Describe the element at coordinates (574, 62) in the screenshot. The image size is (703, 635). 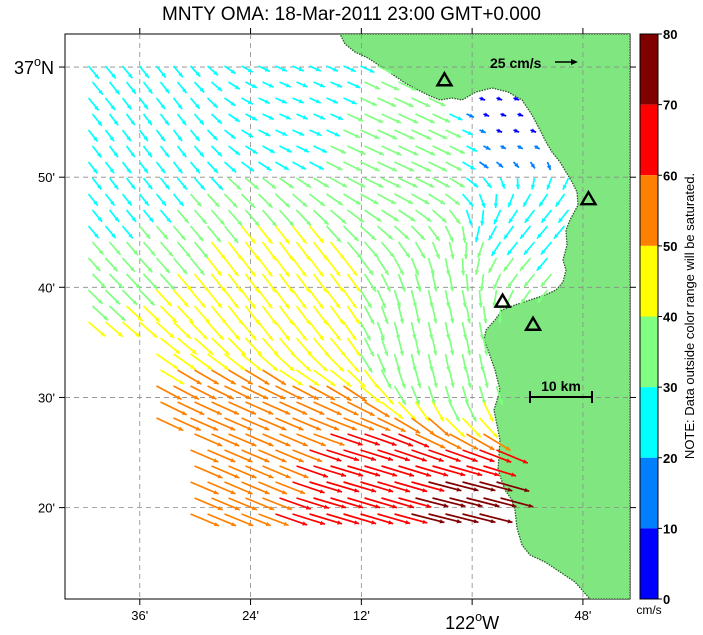
I see `reference-vector-head` at that location.